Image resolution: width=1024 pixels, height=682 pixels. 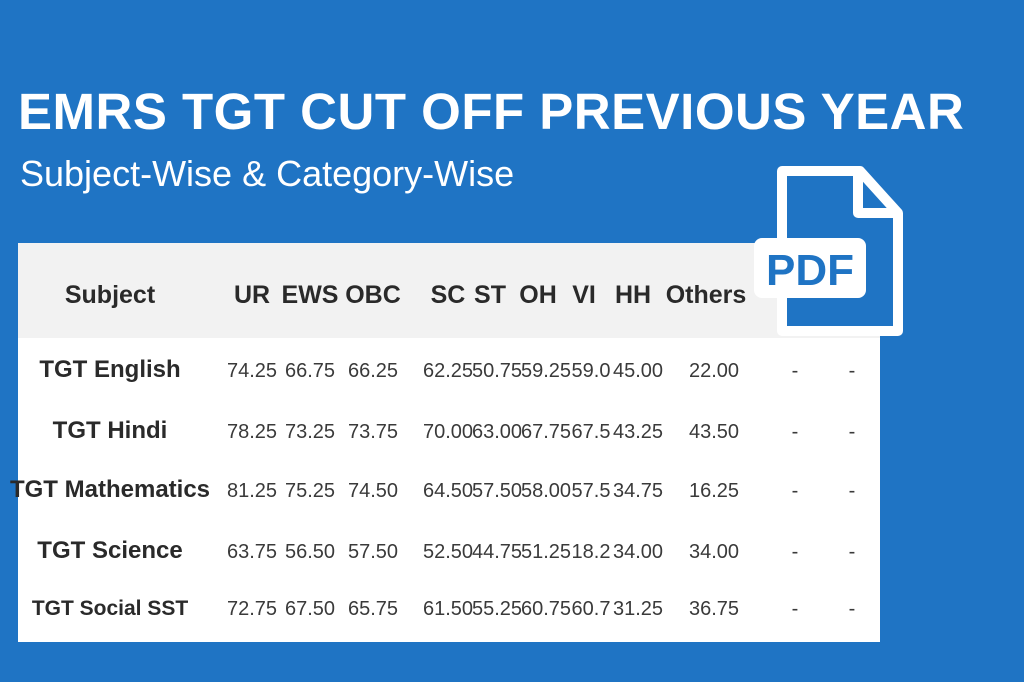 I want to click on value-cell: 62.25, so click(x=448, y=371).